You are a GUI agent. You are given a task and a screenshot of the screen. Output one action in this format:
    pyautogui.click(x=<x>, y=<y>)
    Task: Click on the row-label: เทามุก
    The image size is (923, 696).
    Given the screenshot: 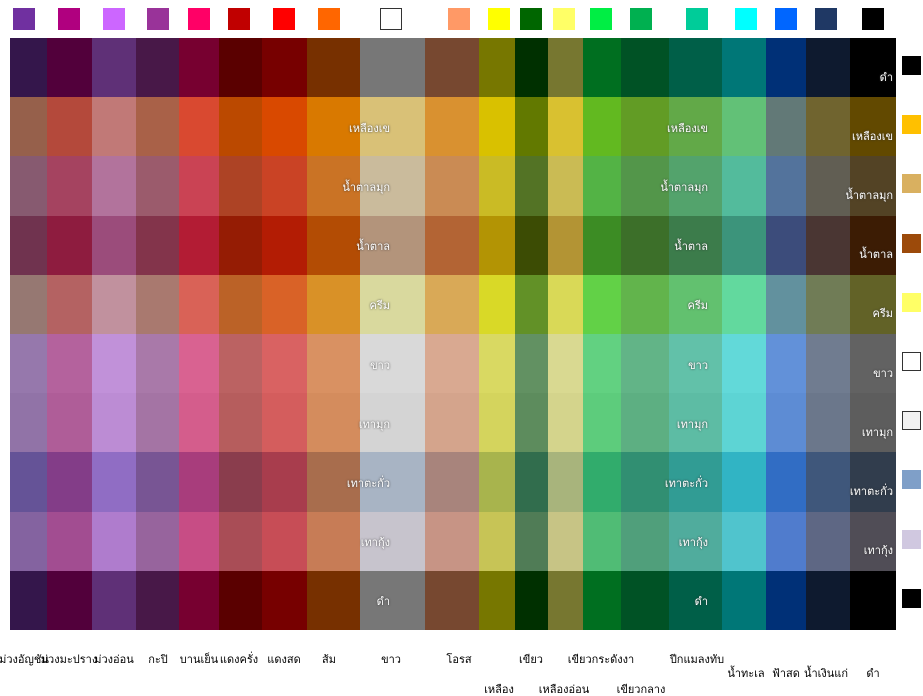 What is the action you would take?
    pyautogui.click(x=374, y=424)
    